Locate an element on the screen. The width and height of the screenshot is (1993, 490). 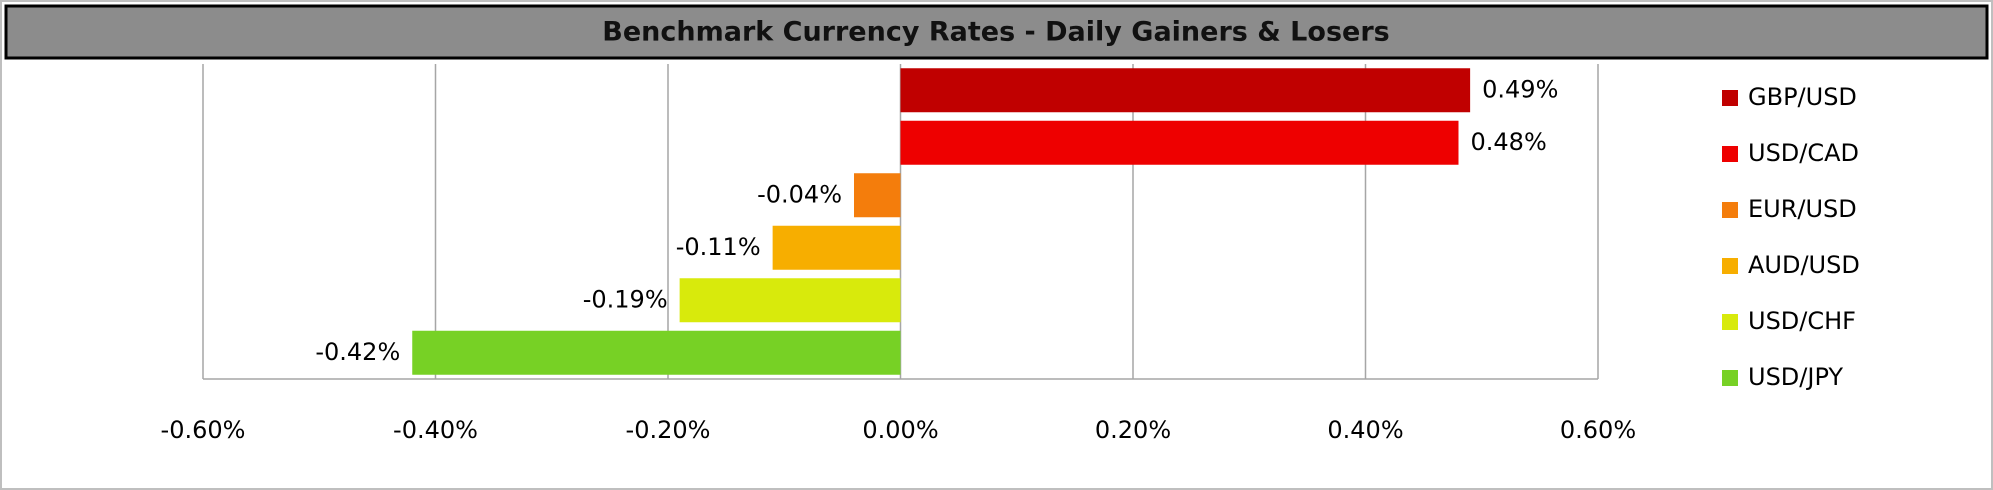
legend-label: GBP/USD is located at coordinates (1802, 97).